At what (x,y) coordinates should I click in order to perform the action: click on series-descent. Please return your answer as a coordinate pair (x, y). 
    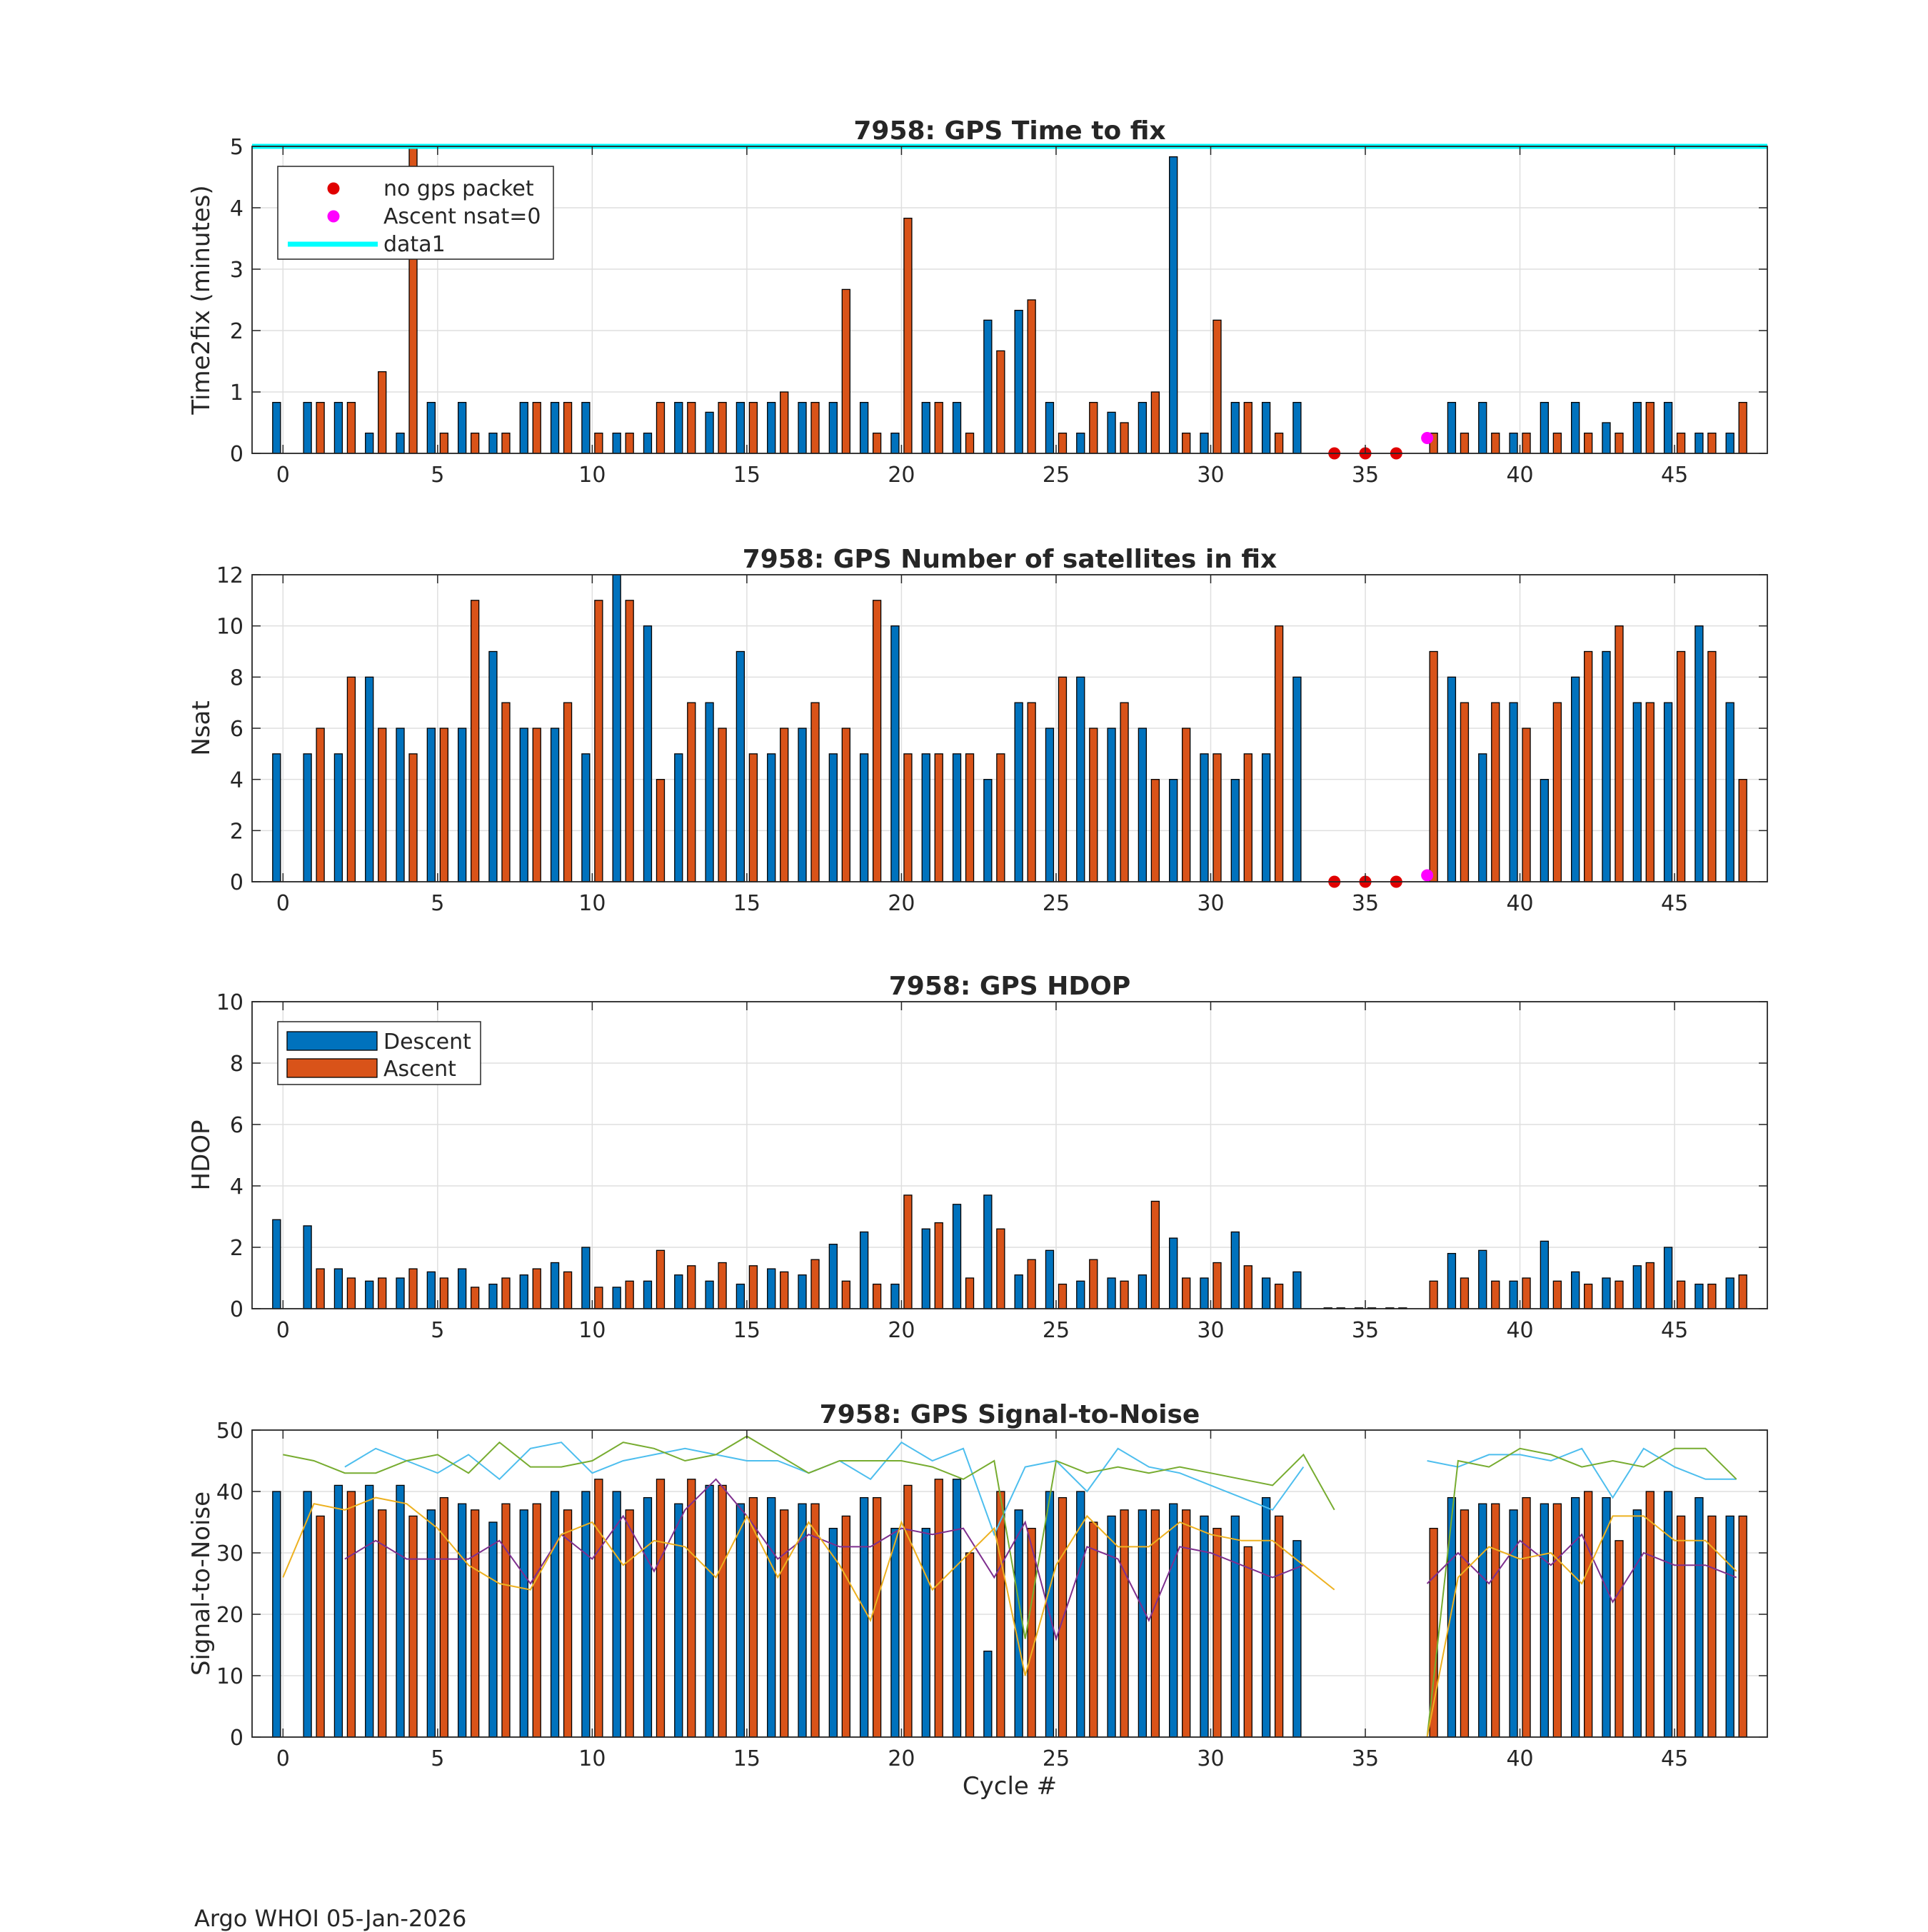
    Looking at the image, I should click on (1003, 1608).